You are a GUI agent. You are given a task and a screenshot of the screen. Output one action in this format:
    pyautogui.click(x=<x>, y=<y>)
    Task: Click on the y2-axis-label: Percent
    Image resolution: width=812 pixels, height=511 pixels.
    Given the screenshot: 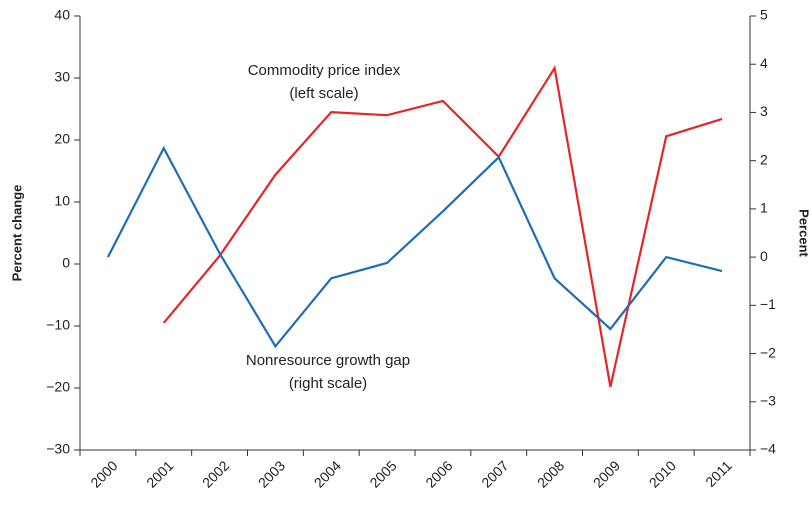 What is the action you would take?
    pyautogui.click(x=804, y=233)
    